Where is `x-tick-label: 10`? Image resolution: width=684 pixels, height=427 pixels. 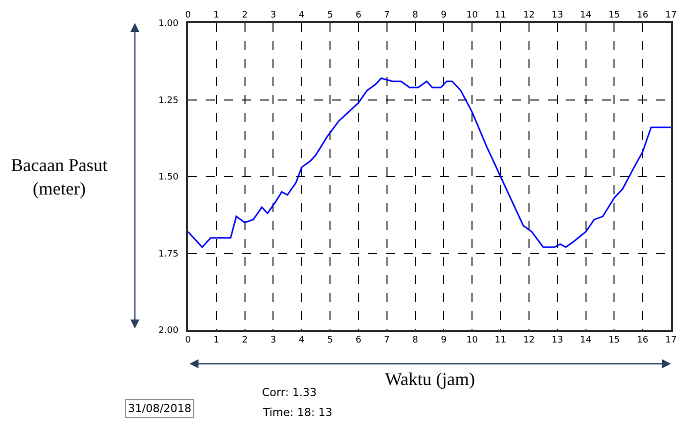
x-tick-label: 10 is located at coordinates (472, 15).